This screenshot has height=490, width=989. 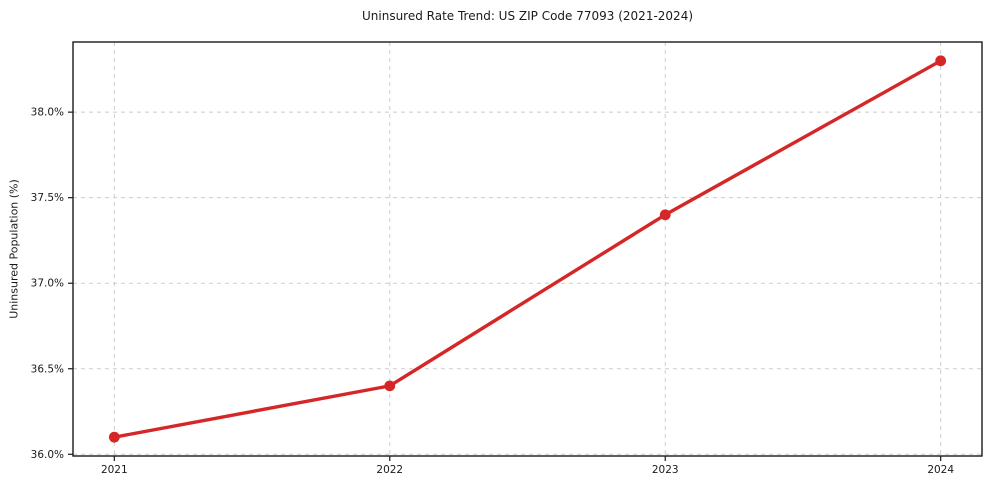 What do you see at coordinates (665, 470) in the screenshot?
I see `x-tick-label: 2023` at bounding box center [665, 470].